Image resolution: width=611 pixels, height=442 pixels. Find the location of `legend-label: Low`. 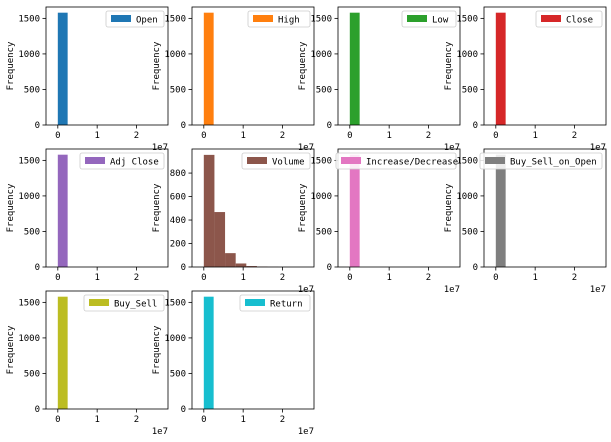

legend-label: Low is located at coordinates (440, 21).